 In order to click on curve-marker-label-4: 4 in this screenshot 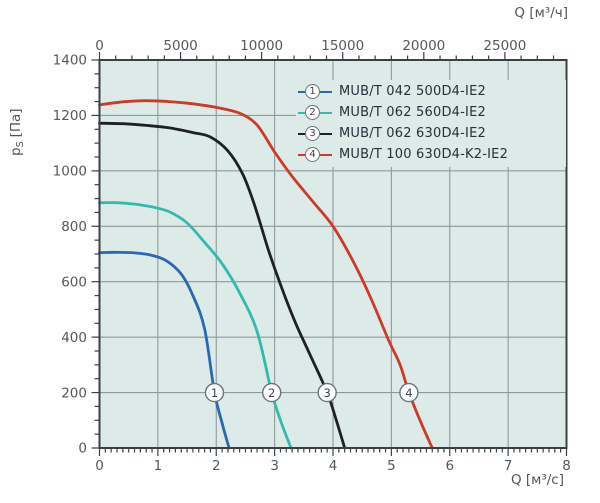, I will do `click(408, 393)`.